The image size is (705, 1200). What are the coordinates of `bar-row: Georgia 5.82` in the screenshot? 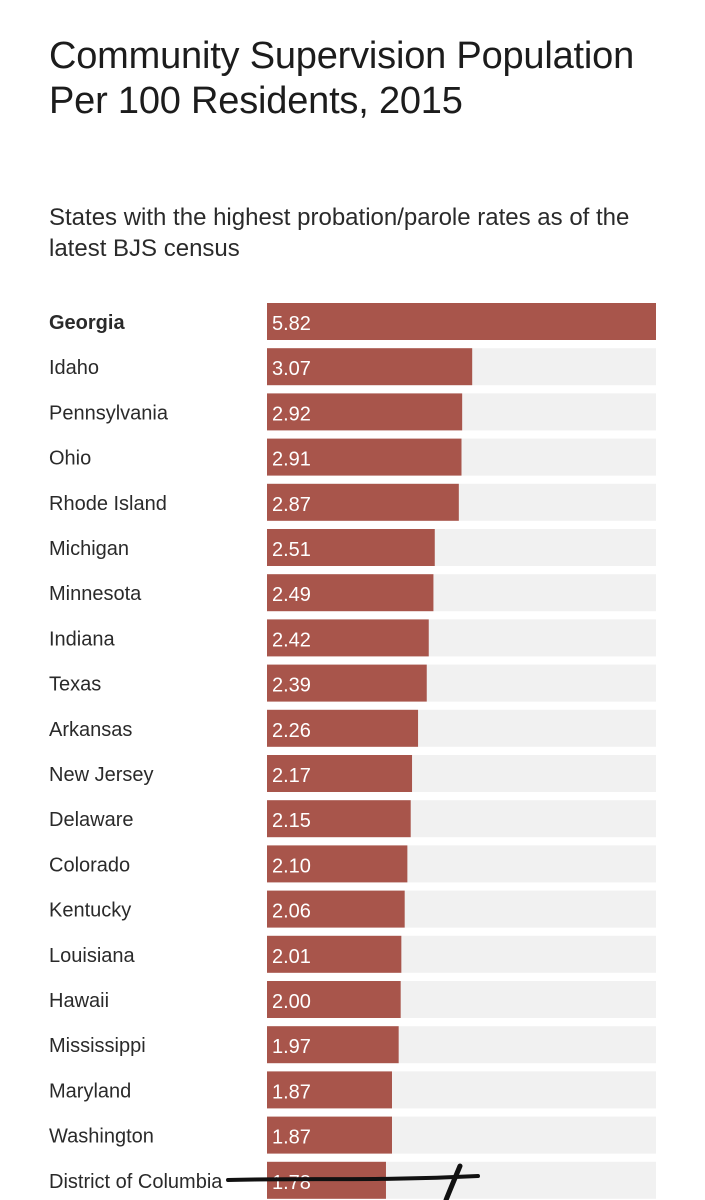 It's located at (352, 321).